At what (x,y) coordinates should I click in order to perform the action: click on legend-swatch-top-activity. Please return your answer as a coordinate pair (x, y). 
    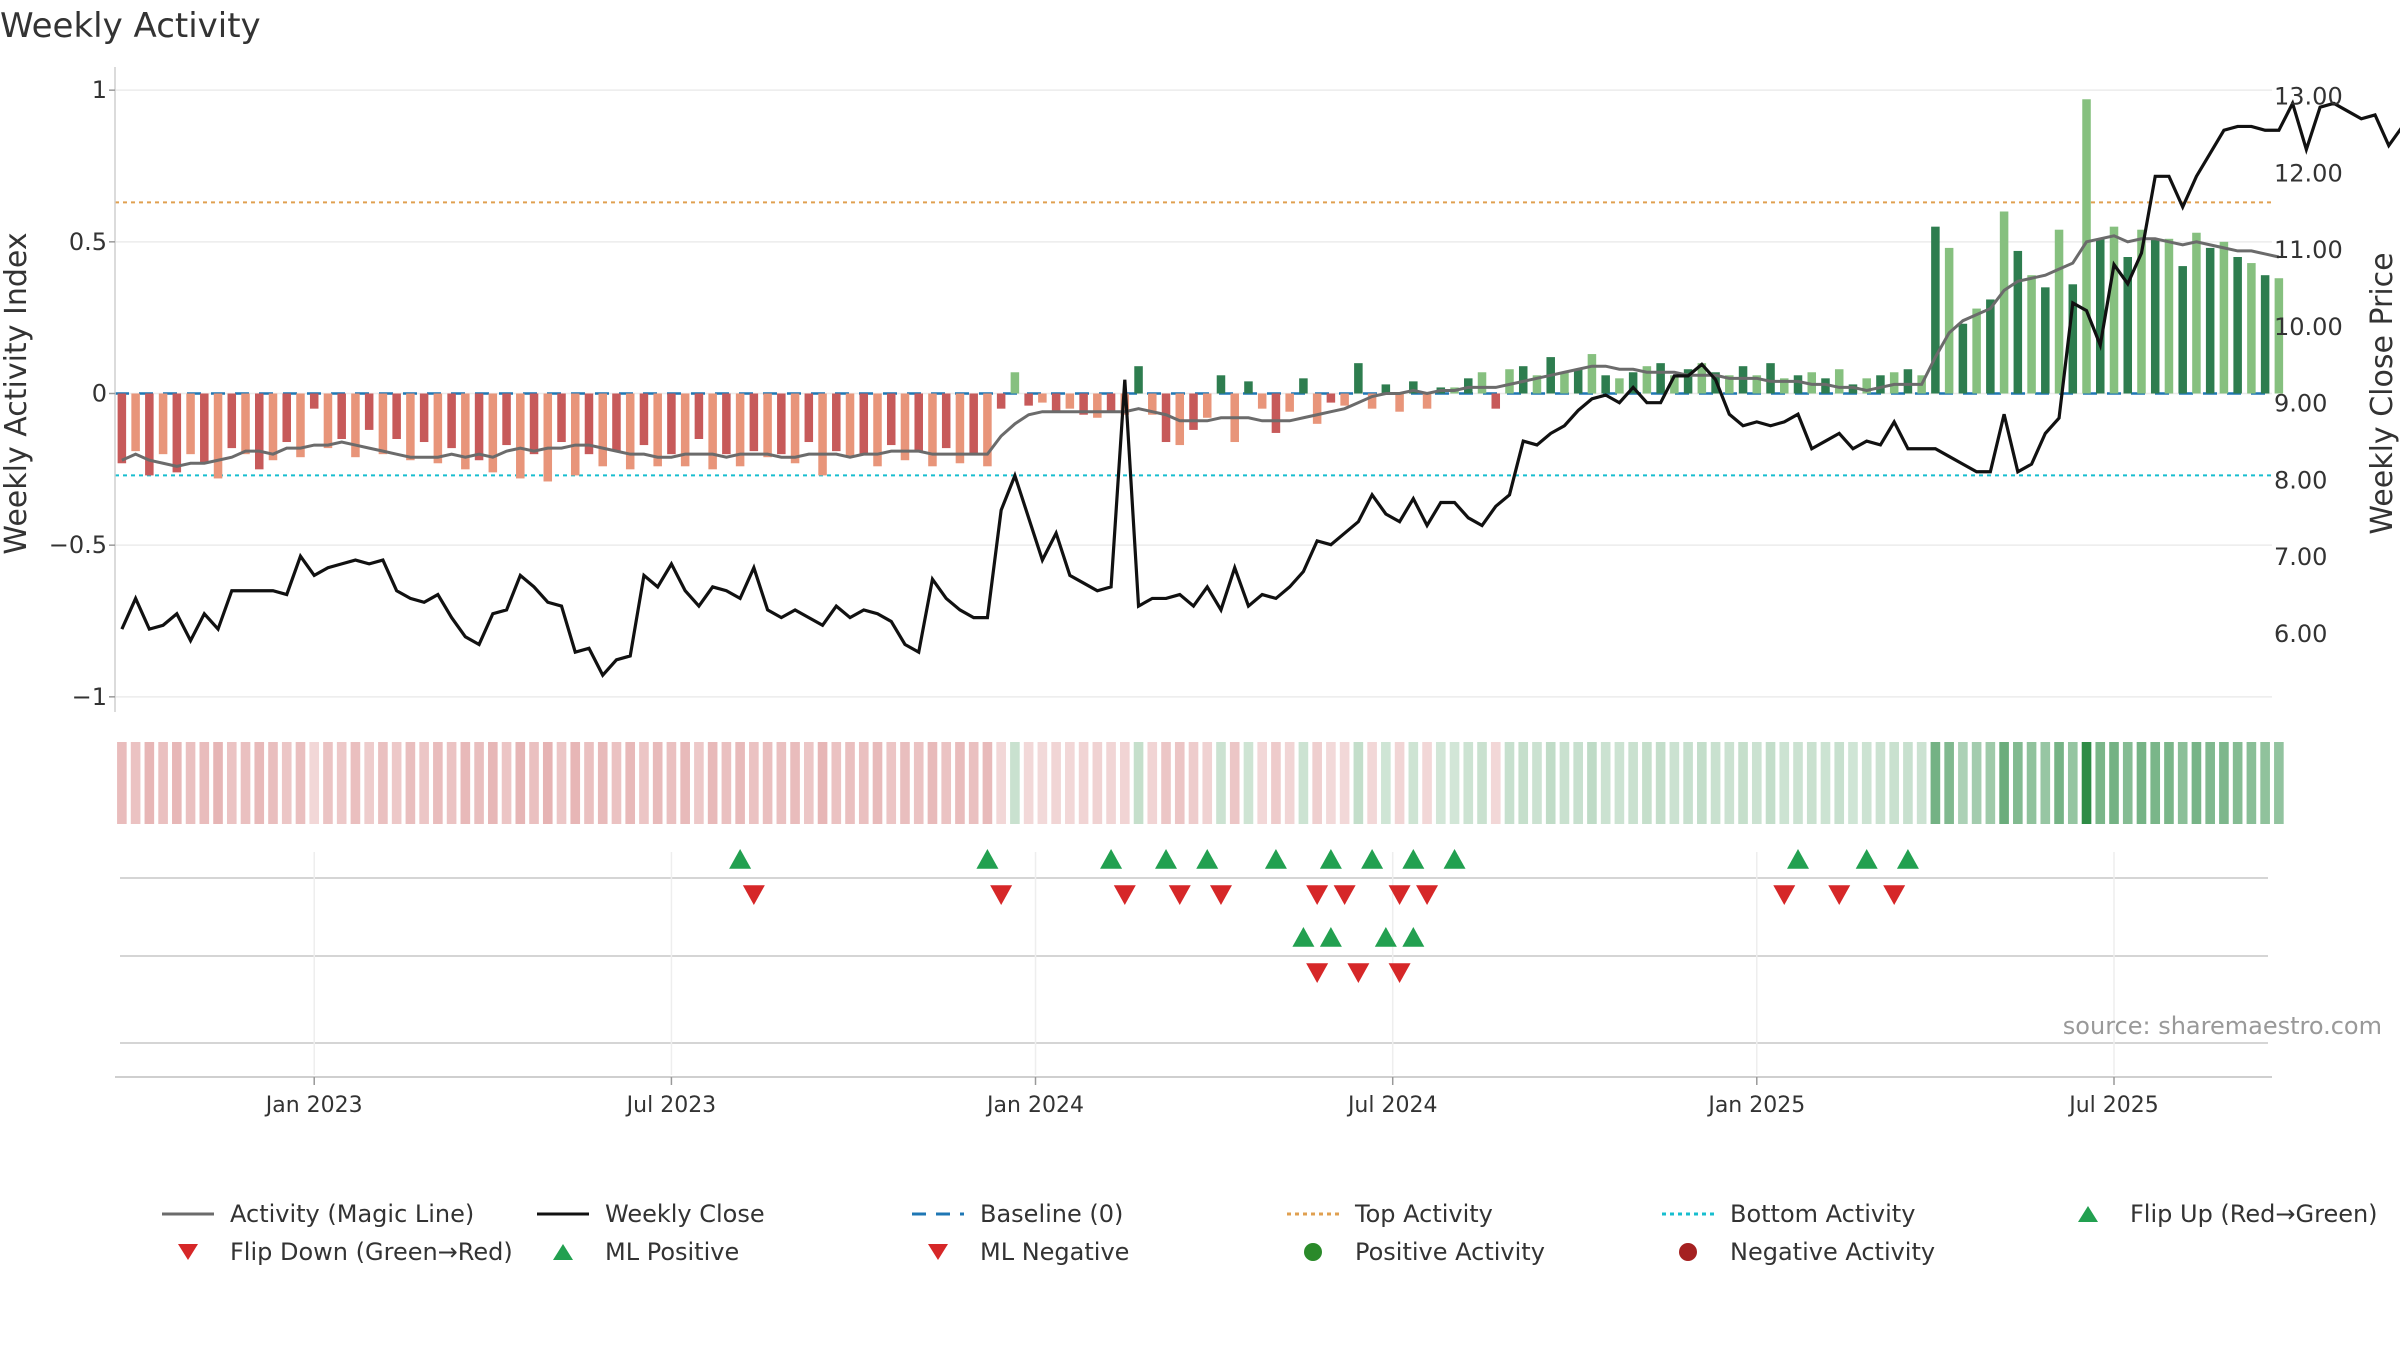
    Looking at the image, I should click on (1313, 1214).